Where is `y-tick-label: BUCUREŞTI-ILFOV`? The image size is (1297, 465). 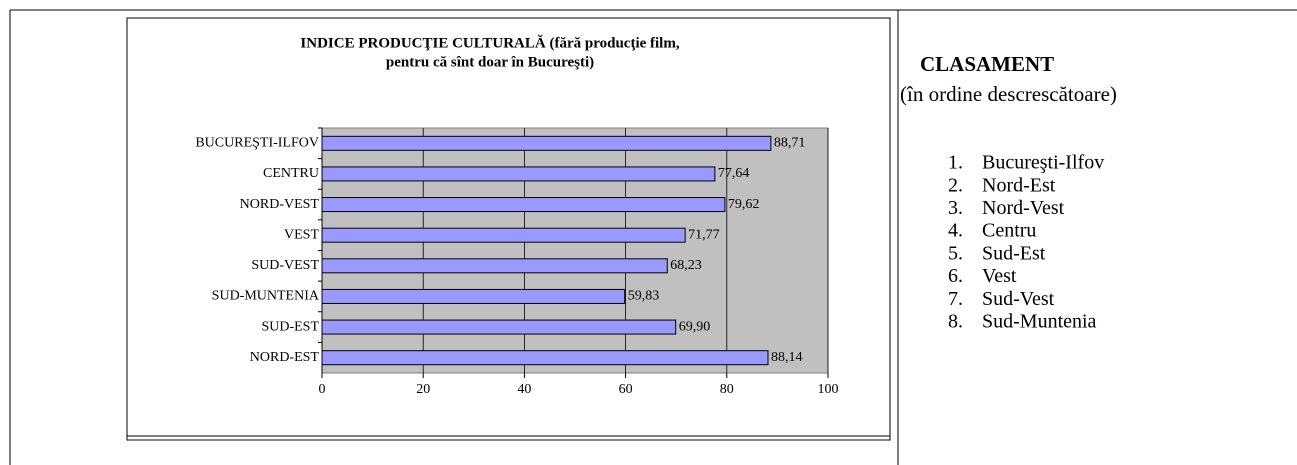 y-tick-label: BUCUREŞTI-ILFOV is located at coordinates (257, 143).